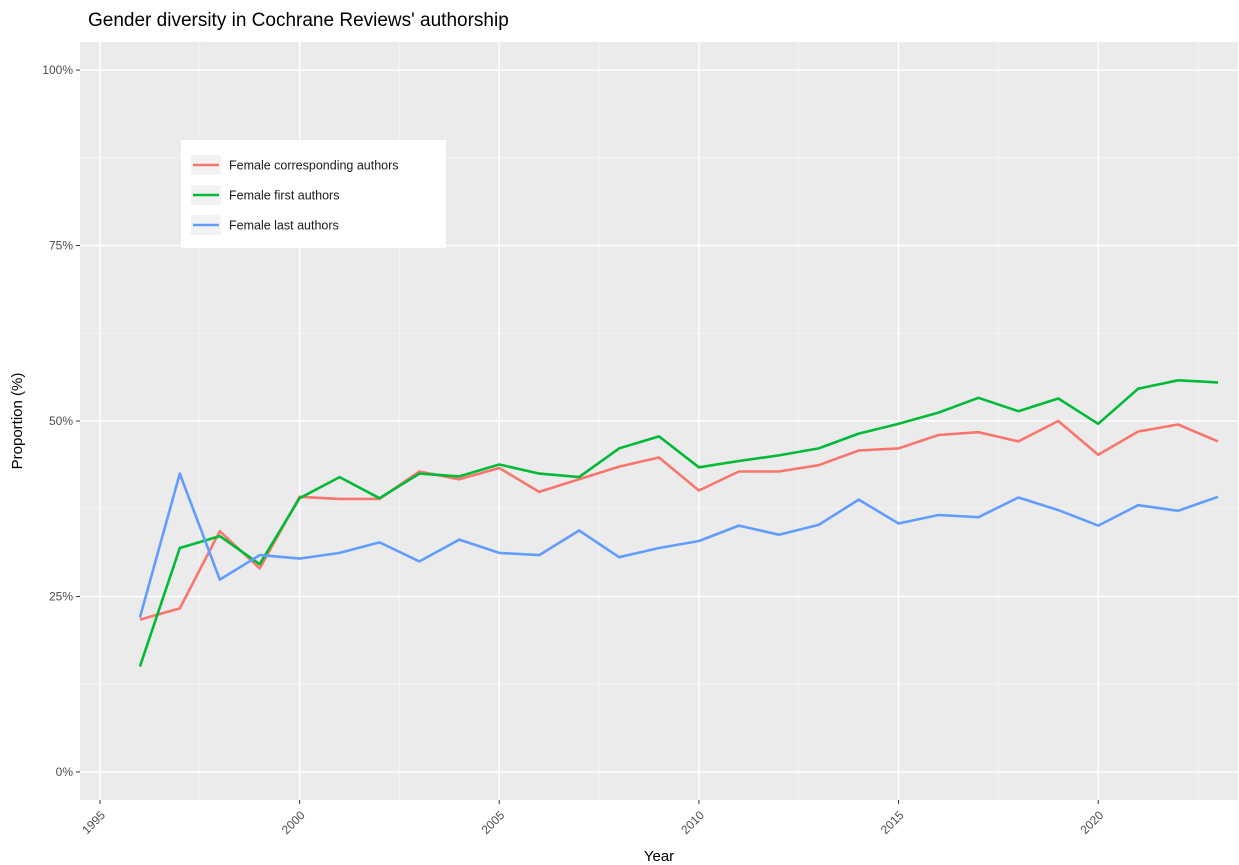 The height and width of the screenshot is (865, 1239). What do you see at coordinates (493, 822) in the screenshot?
I see `x-tick-label: 2005` at bounding box center [493, 822].